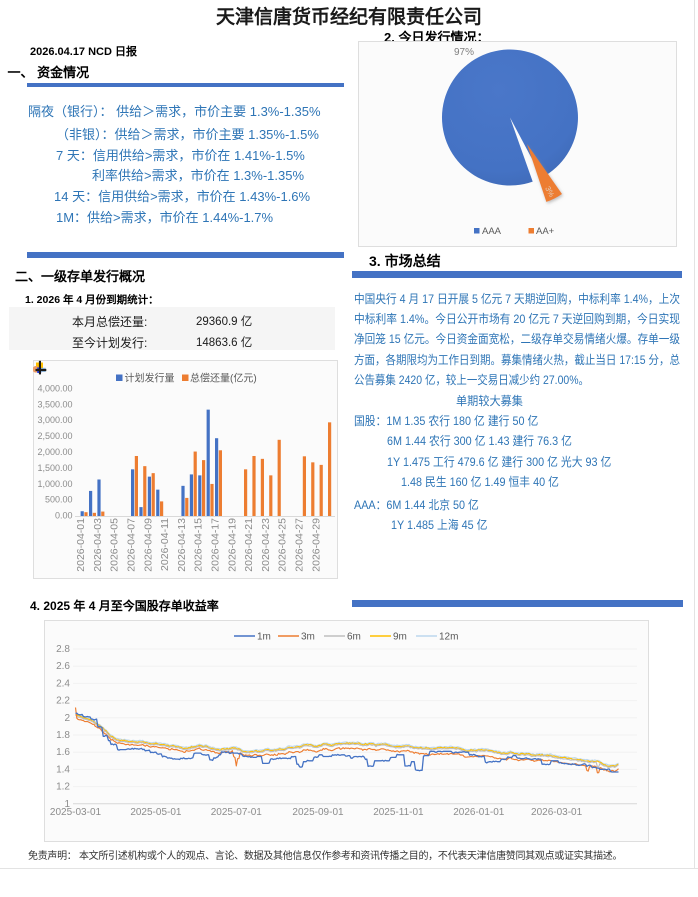 The height and width of the screenshot is (897, 698). Describe the element at coordinates (64, 516) in the screenshot. I see `svg-text: 0.00` at that location.